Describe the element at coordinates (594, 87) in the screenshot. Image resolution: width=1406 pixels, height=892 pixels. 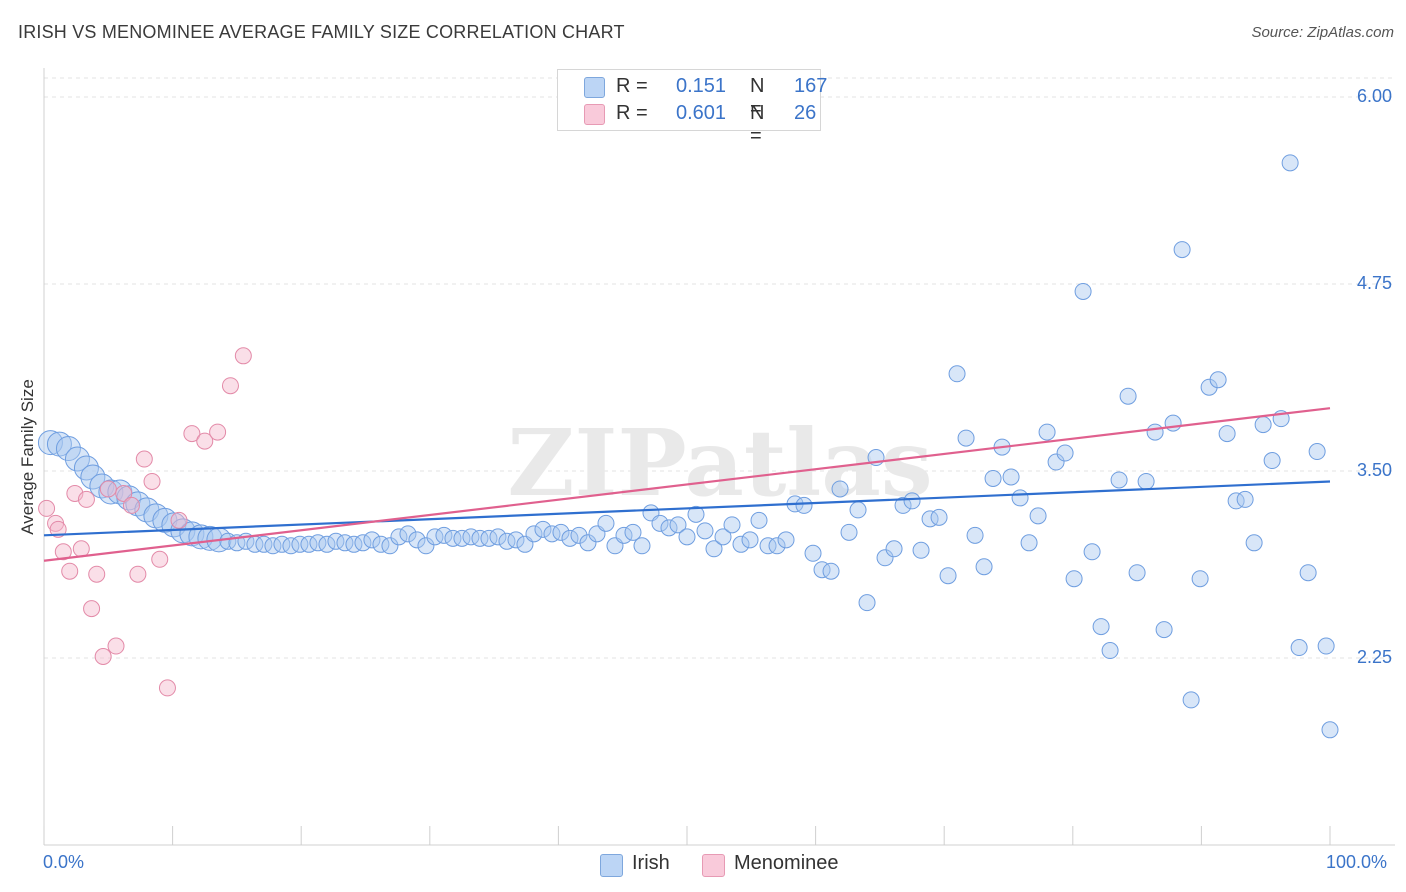
I see `irish-swatch` at that location.